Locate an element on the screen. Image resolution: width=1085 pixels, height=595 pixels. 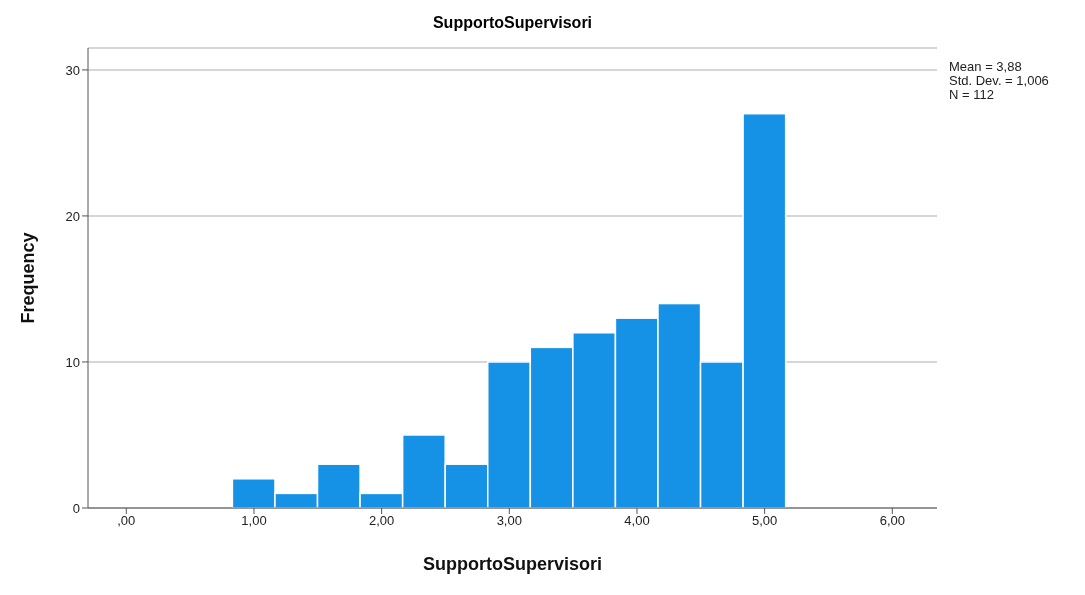
x-axis-title: SupportoSupervisori is located at coordinates (512, 564).